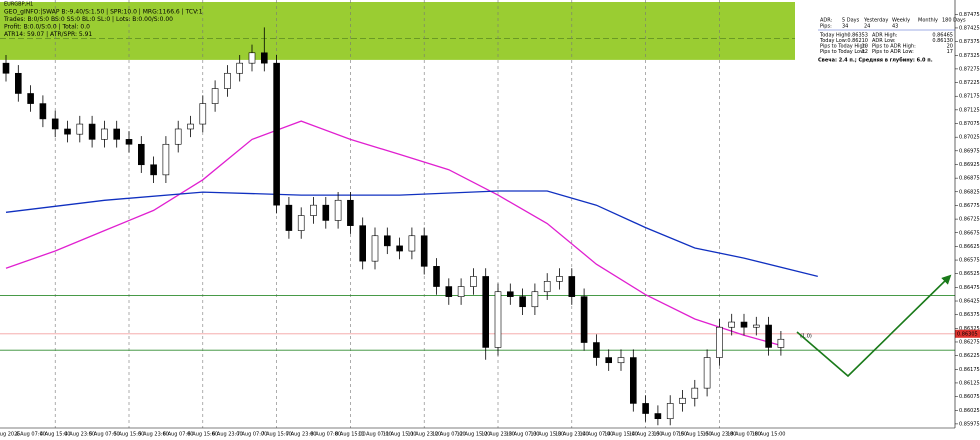  I want to click on price-tag-label: 0.86305, so click(967, 334).